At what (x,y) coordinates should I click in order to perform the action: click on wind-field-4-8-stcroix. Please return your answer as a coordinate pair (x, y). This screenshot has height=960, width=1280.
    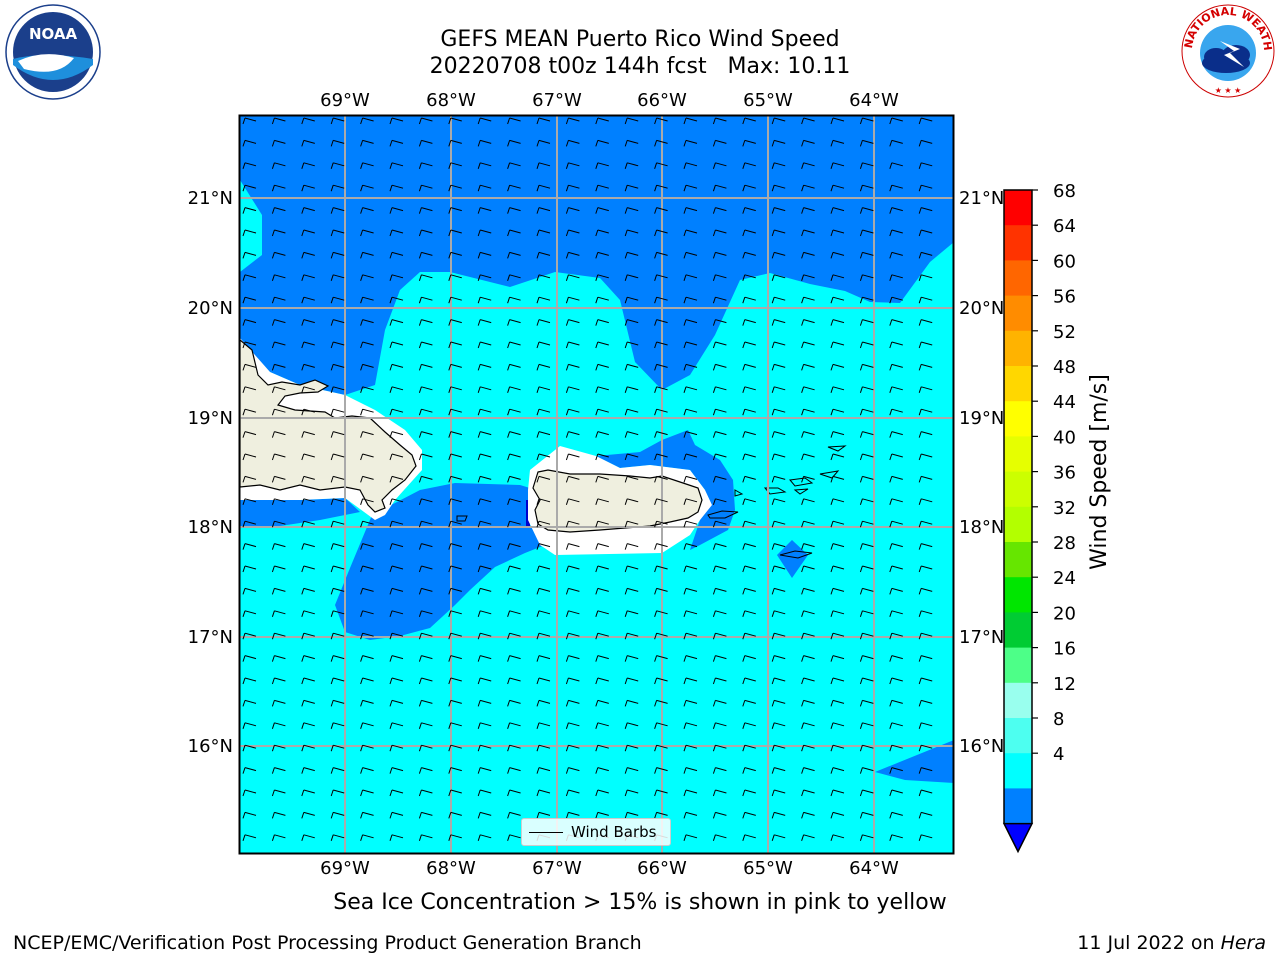
    Looking at the image, I should click on (792, 559).